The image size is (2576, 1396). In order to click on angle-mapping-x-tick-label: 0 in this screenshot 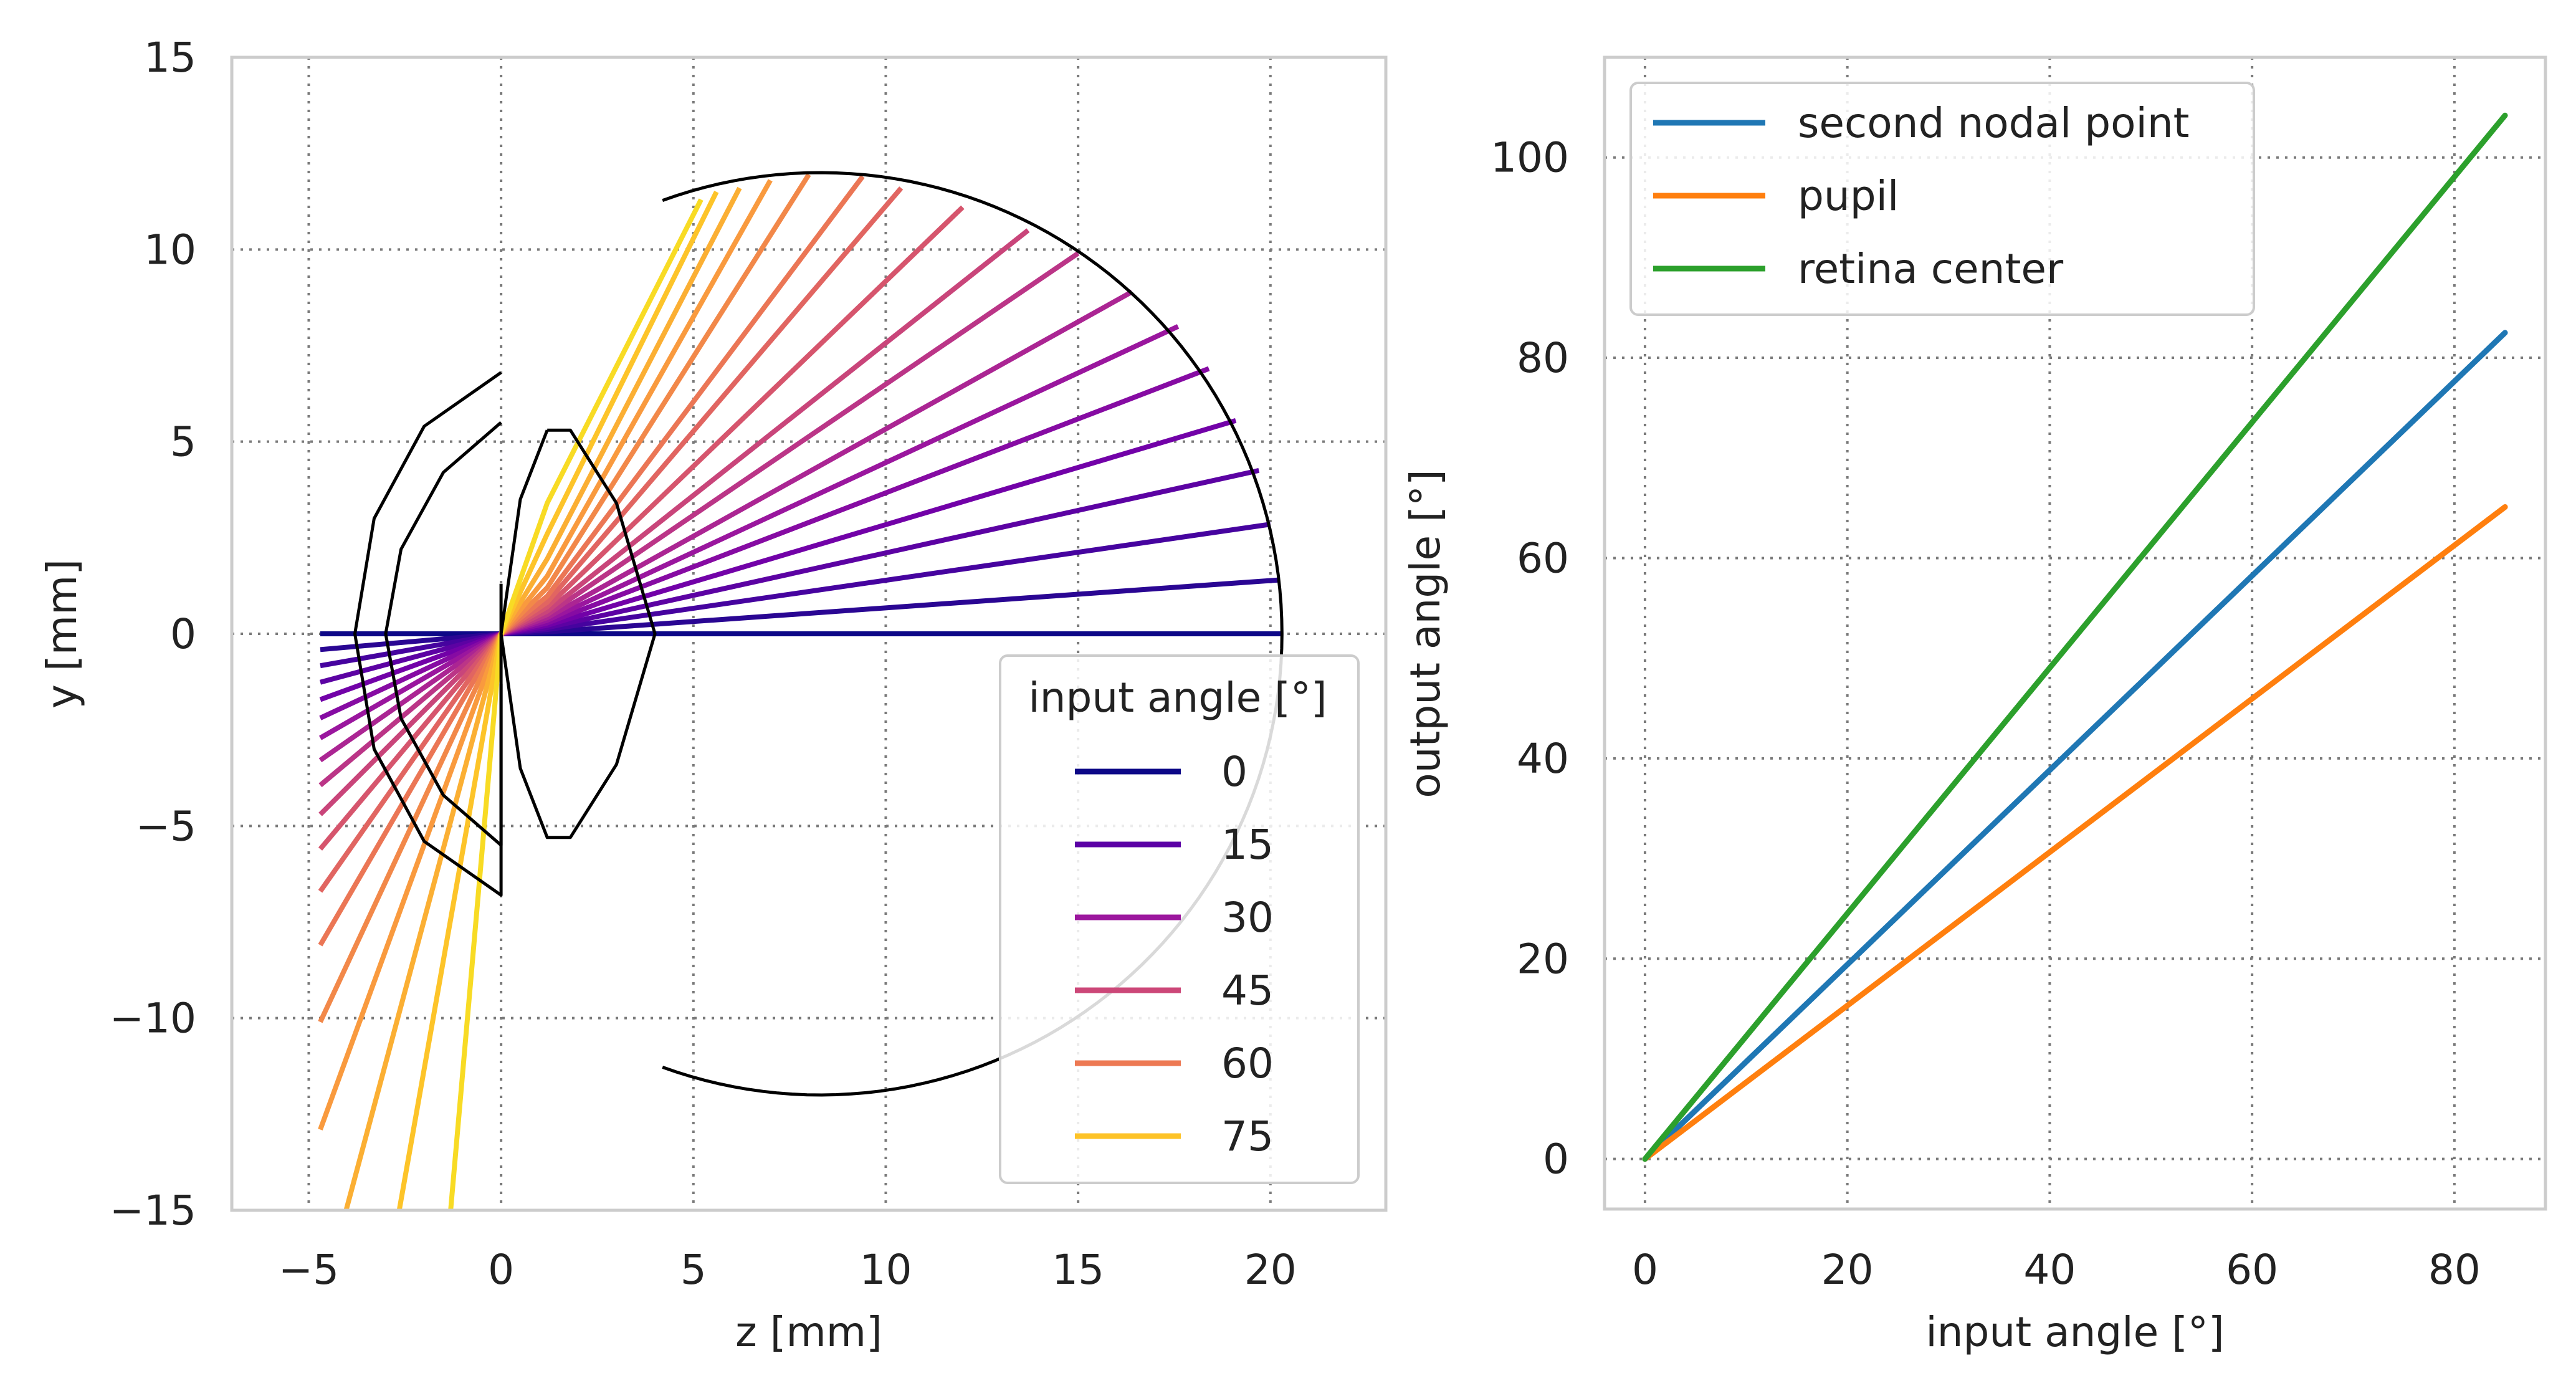, I will do `click(1645, 1270)`.